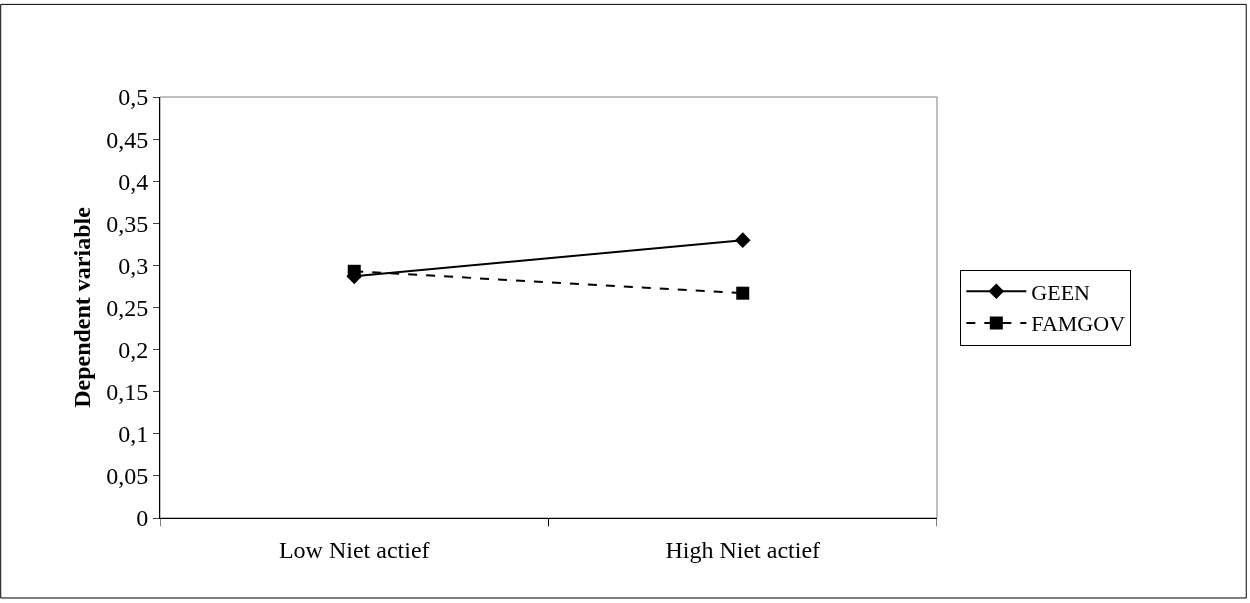 The height and width of the screenshot is (603, 1250). Describe the element at coordinates (133, 350) in the screenshot. I see `y-tick-label: 0,2` at that location.